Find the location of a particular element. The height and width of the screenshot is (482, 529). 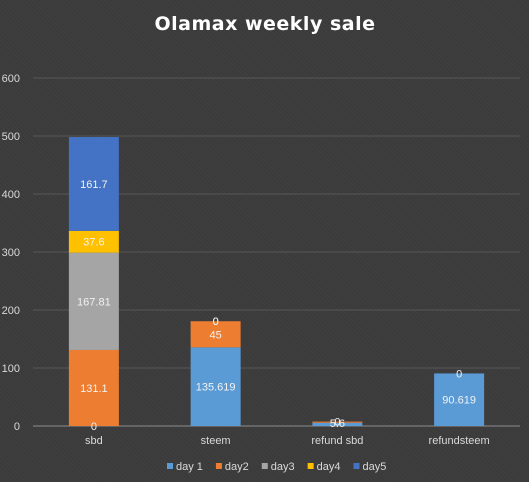

y-tick-label: 400 is located at coordinates (11, 195).